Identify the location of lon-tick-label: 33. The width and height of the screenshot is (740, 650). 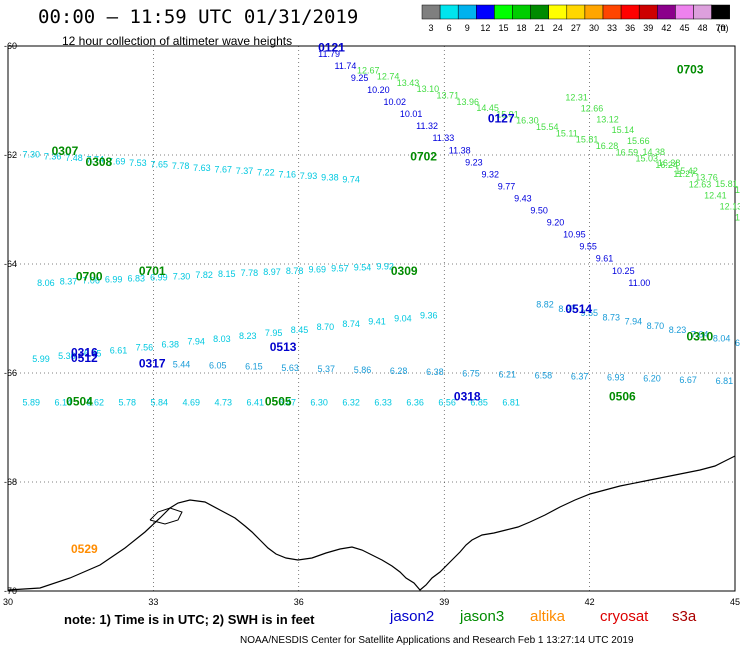
(153, 602).